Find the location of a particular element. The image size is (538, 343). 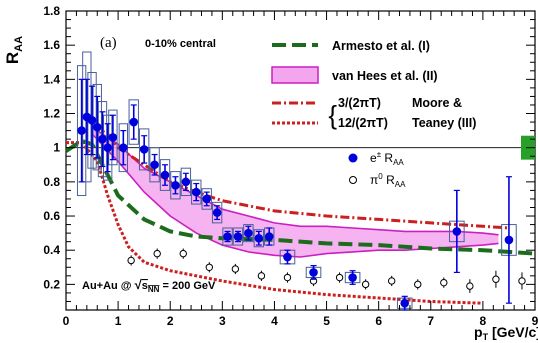

x-tick-label: 3 is located at coordinates (222, 321).